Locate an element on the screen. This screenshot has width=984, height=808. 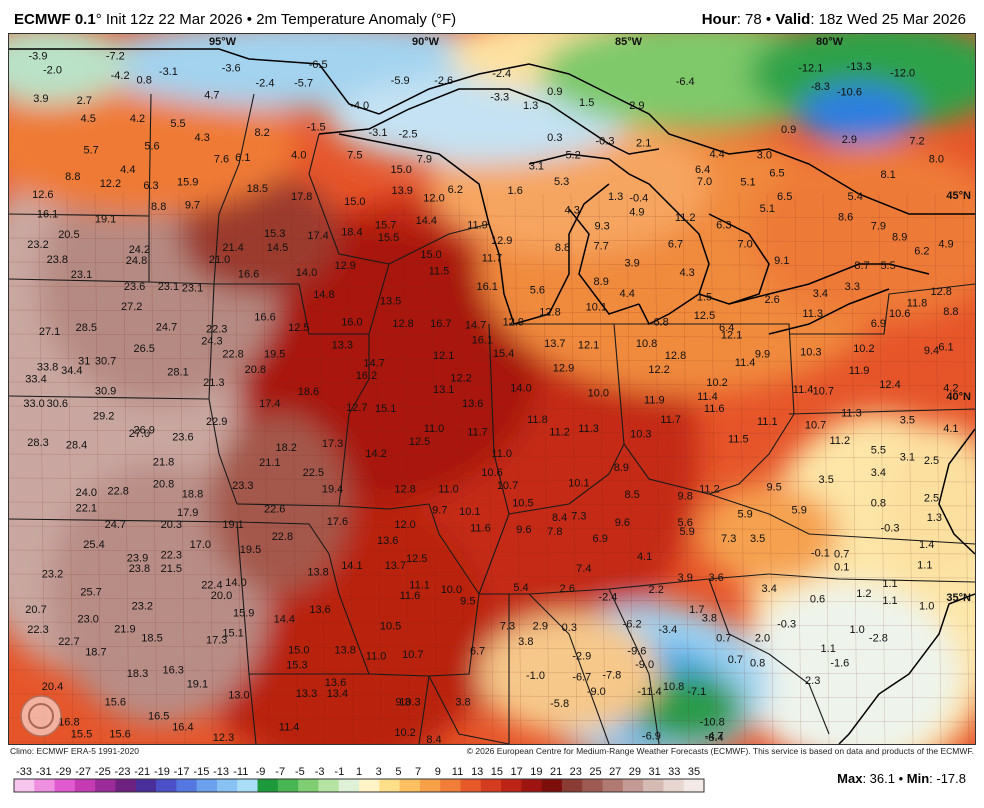
anomaly-value: 13.9 is located at coordinates (401, 191).